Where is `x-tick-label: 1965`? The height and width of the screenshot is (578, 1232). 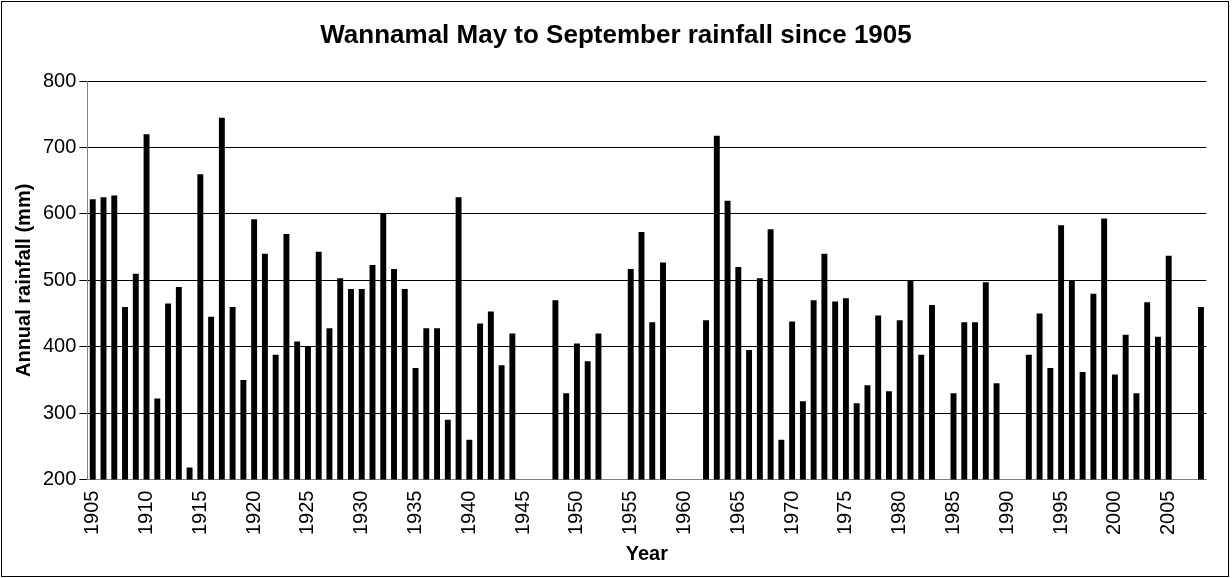
x-tick-label: 1965 is located at coordinates (736, 513).